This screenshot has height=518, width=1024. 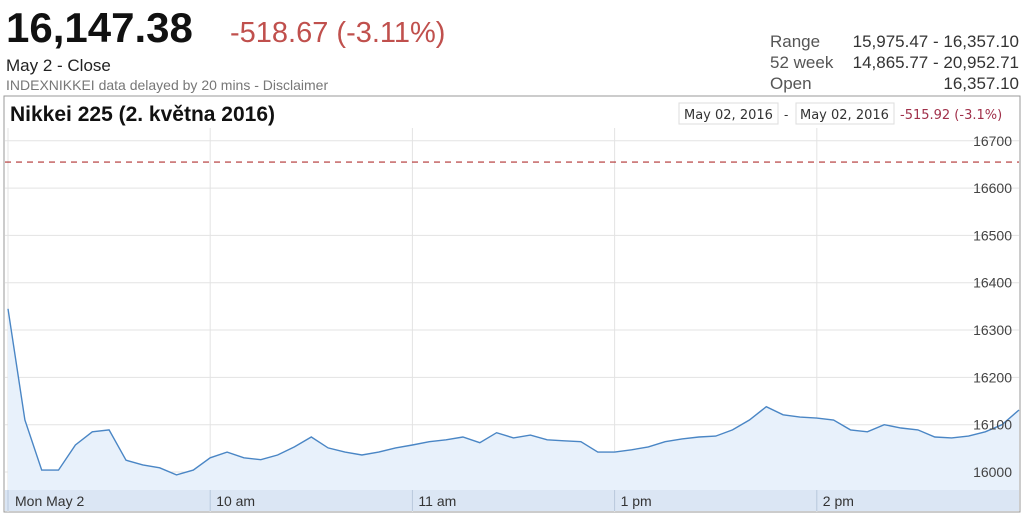 I want to click on y-tick-label: 16400, so click(x=992, y=283).